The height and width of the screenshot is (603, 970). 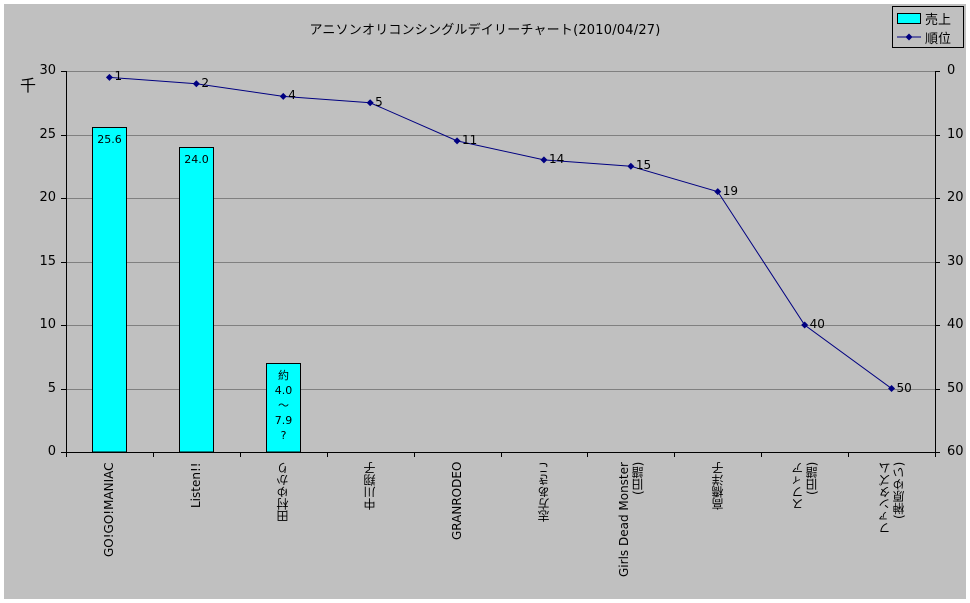 What do you see at coordinates (51, 388) in the screenshot?
I see `left-axis-tick: 5` at bounding box center [51, 388].